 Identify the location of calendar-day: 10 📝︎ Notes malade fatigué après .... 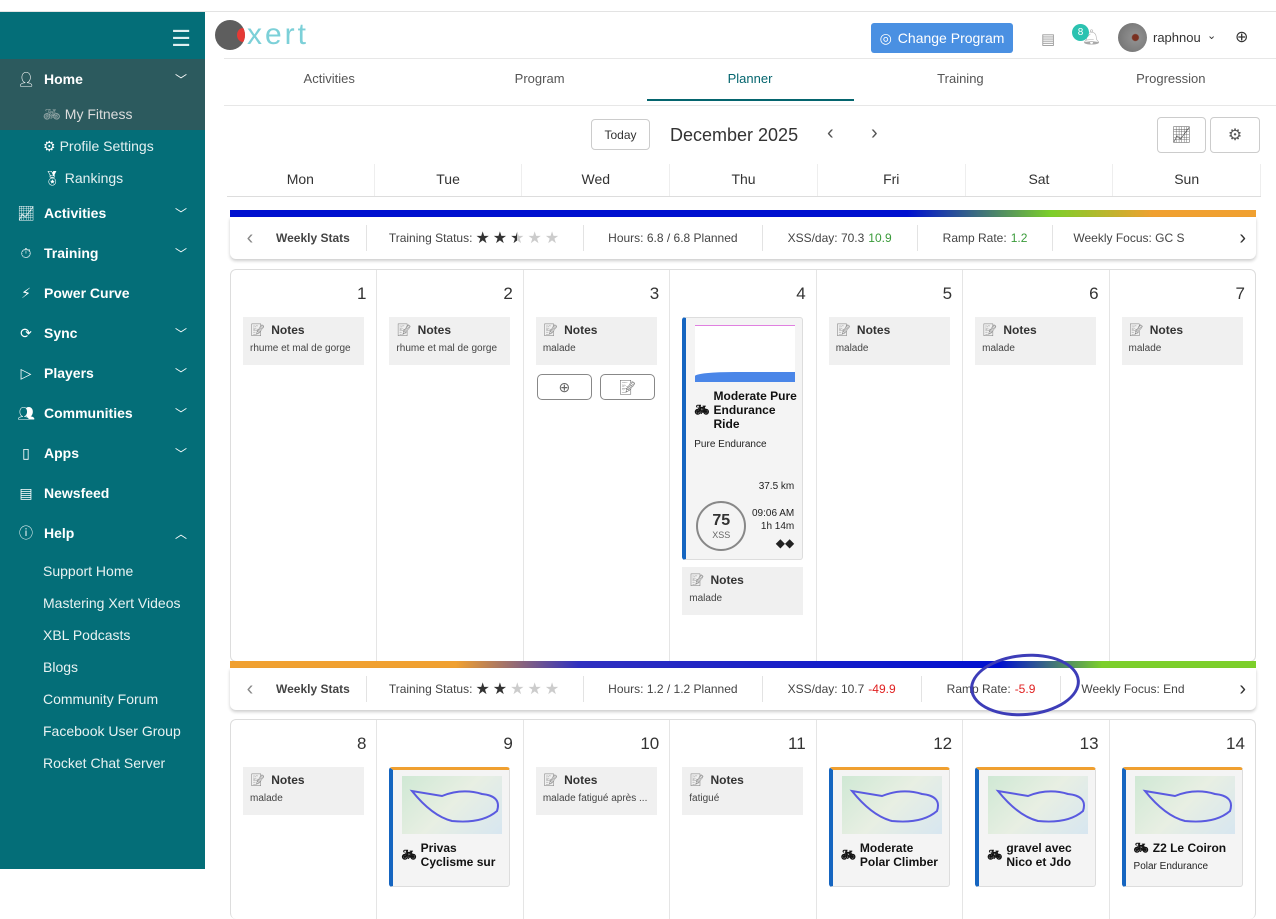
(597, 819).